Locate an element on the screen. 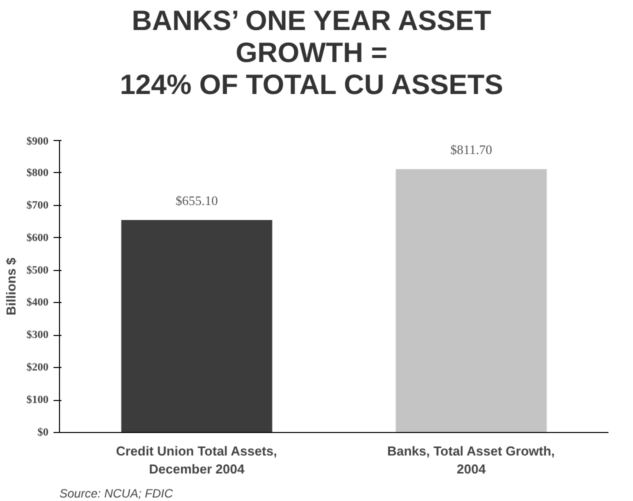  y-tick-label: $900 is located at coordinates (37, 142).